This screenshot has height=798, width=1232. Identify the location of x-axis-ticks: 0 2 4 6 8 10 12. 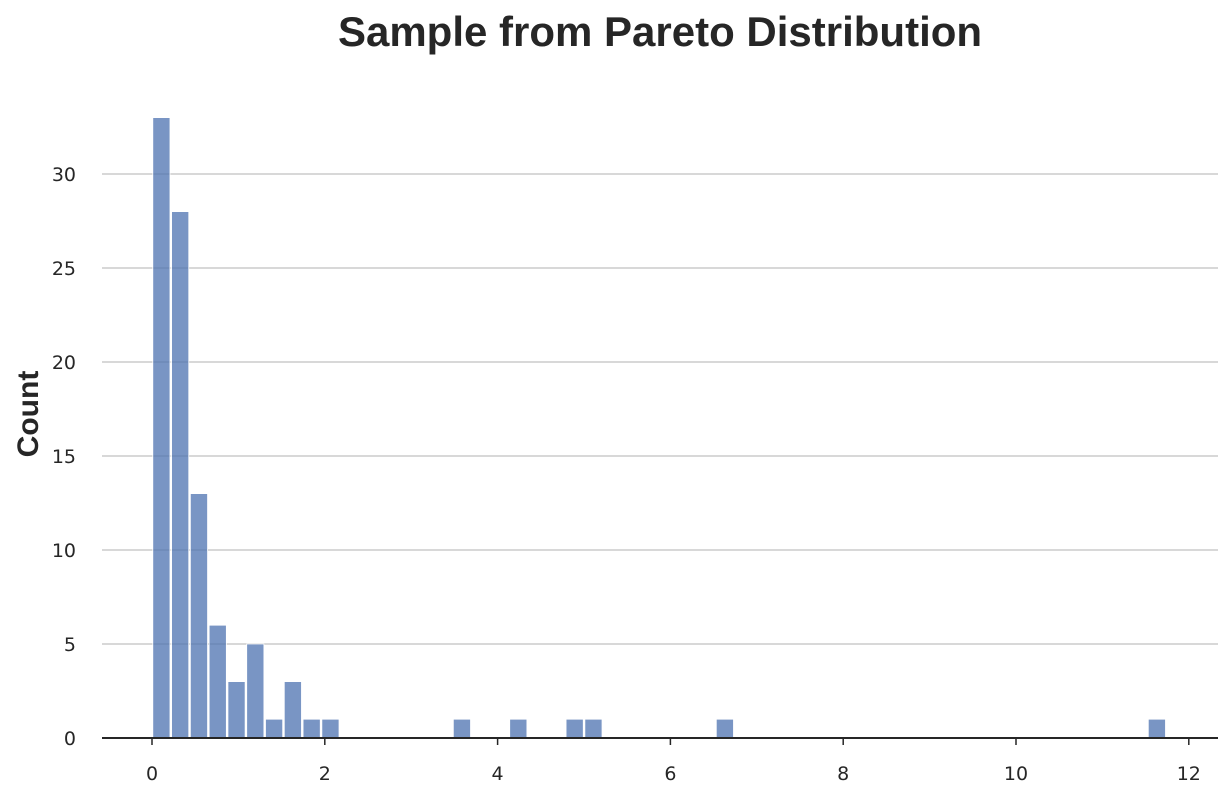
(673, 761).